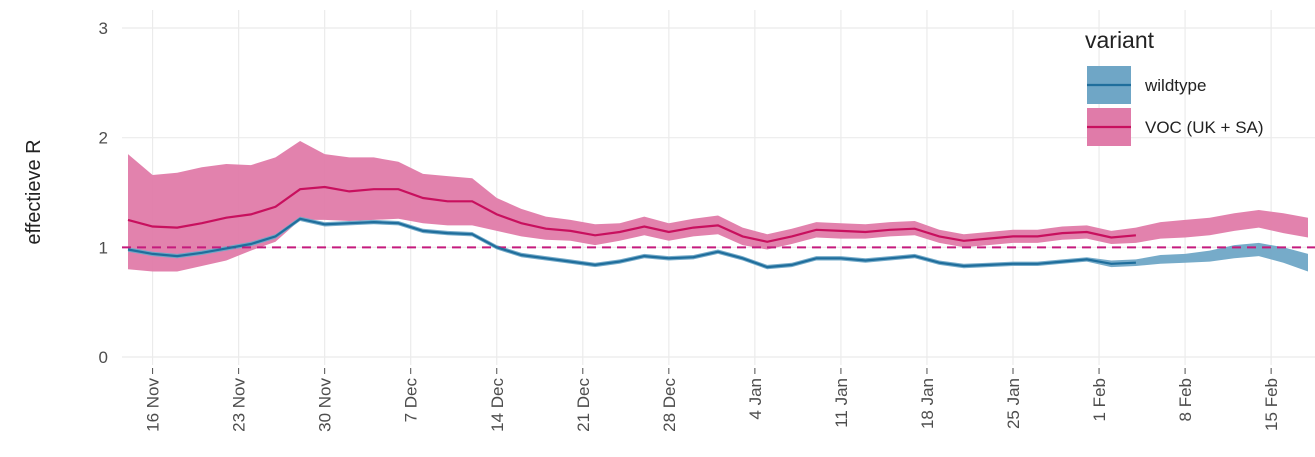 The image size is (1315, 457). I want to click on legend-label: VOC (UK + SA), so click(1204, 127).